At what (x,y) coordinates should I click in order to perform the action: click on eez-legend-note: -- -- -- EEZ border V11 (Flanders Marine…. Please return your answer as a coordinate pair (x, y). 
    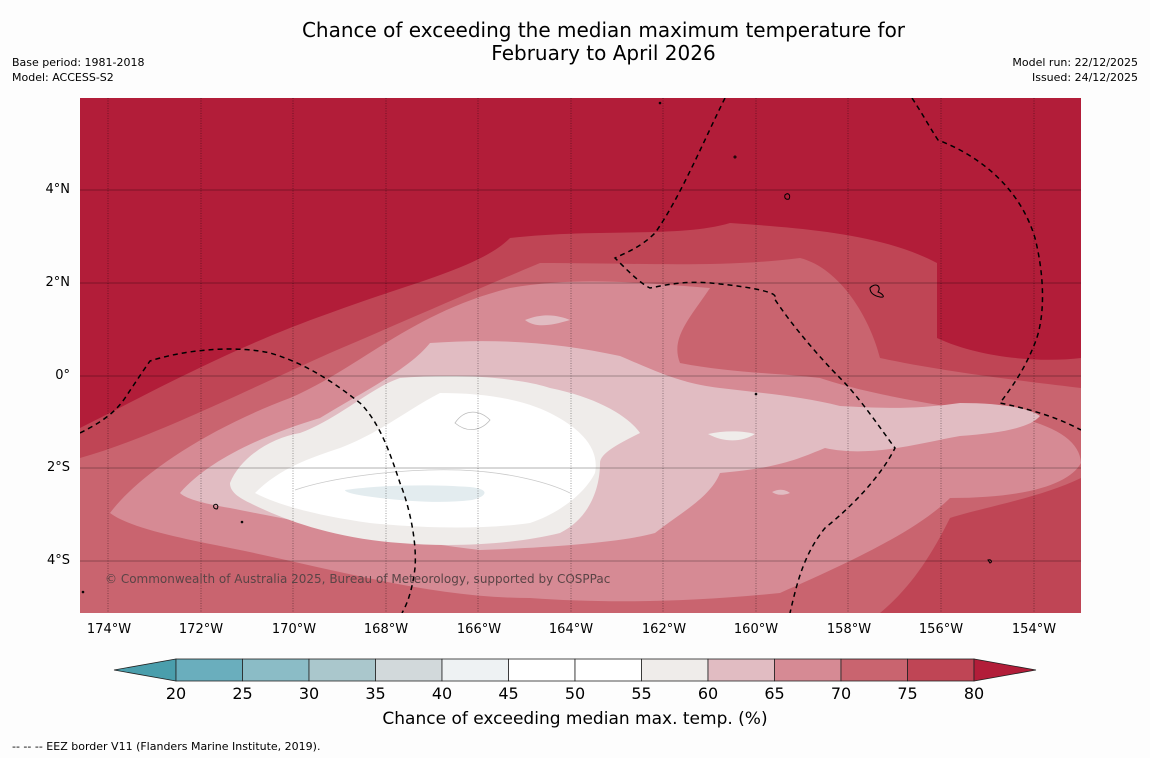
    Looking at the image, I should click on (166, 746).